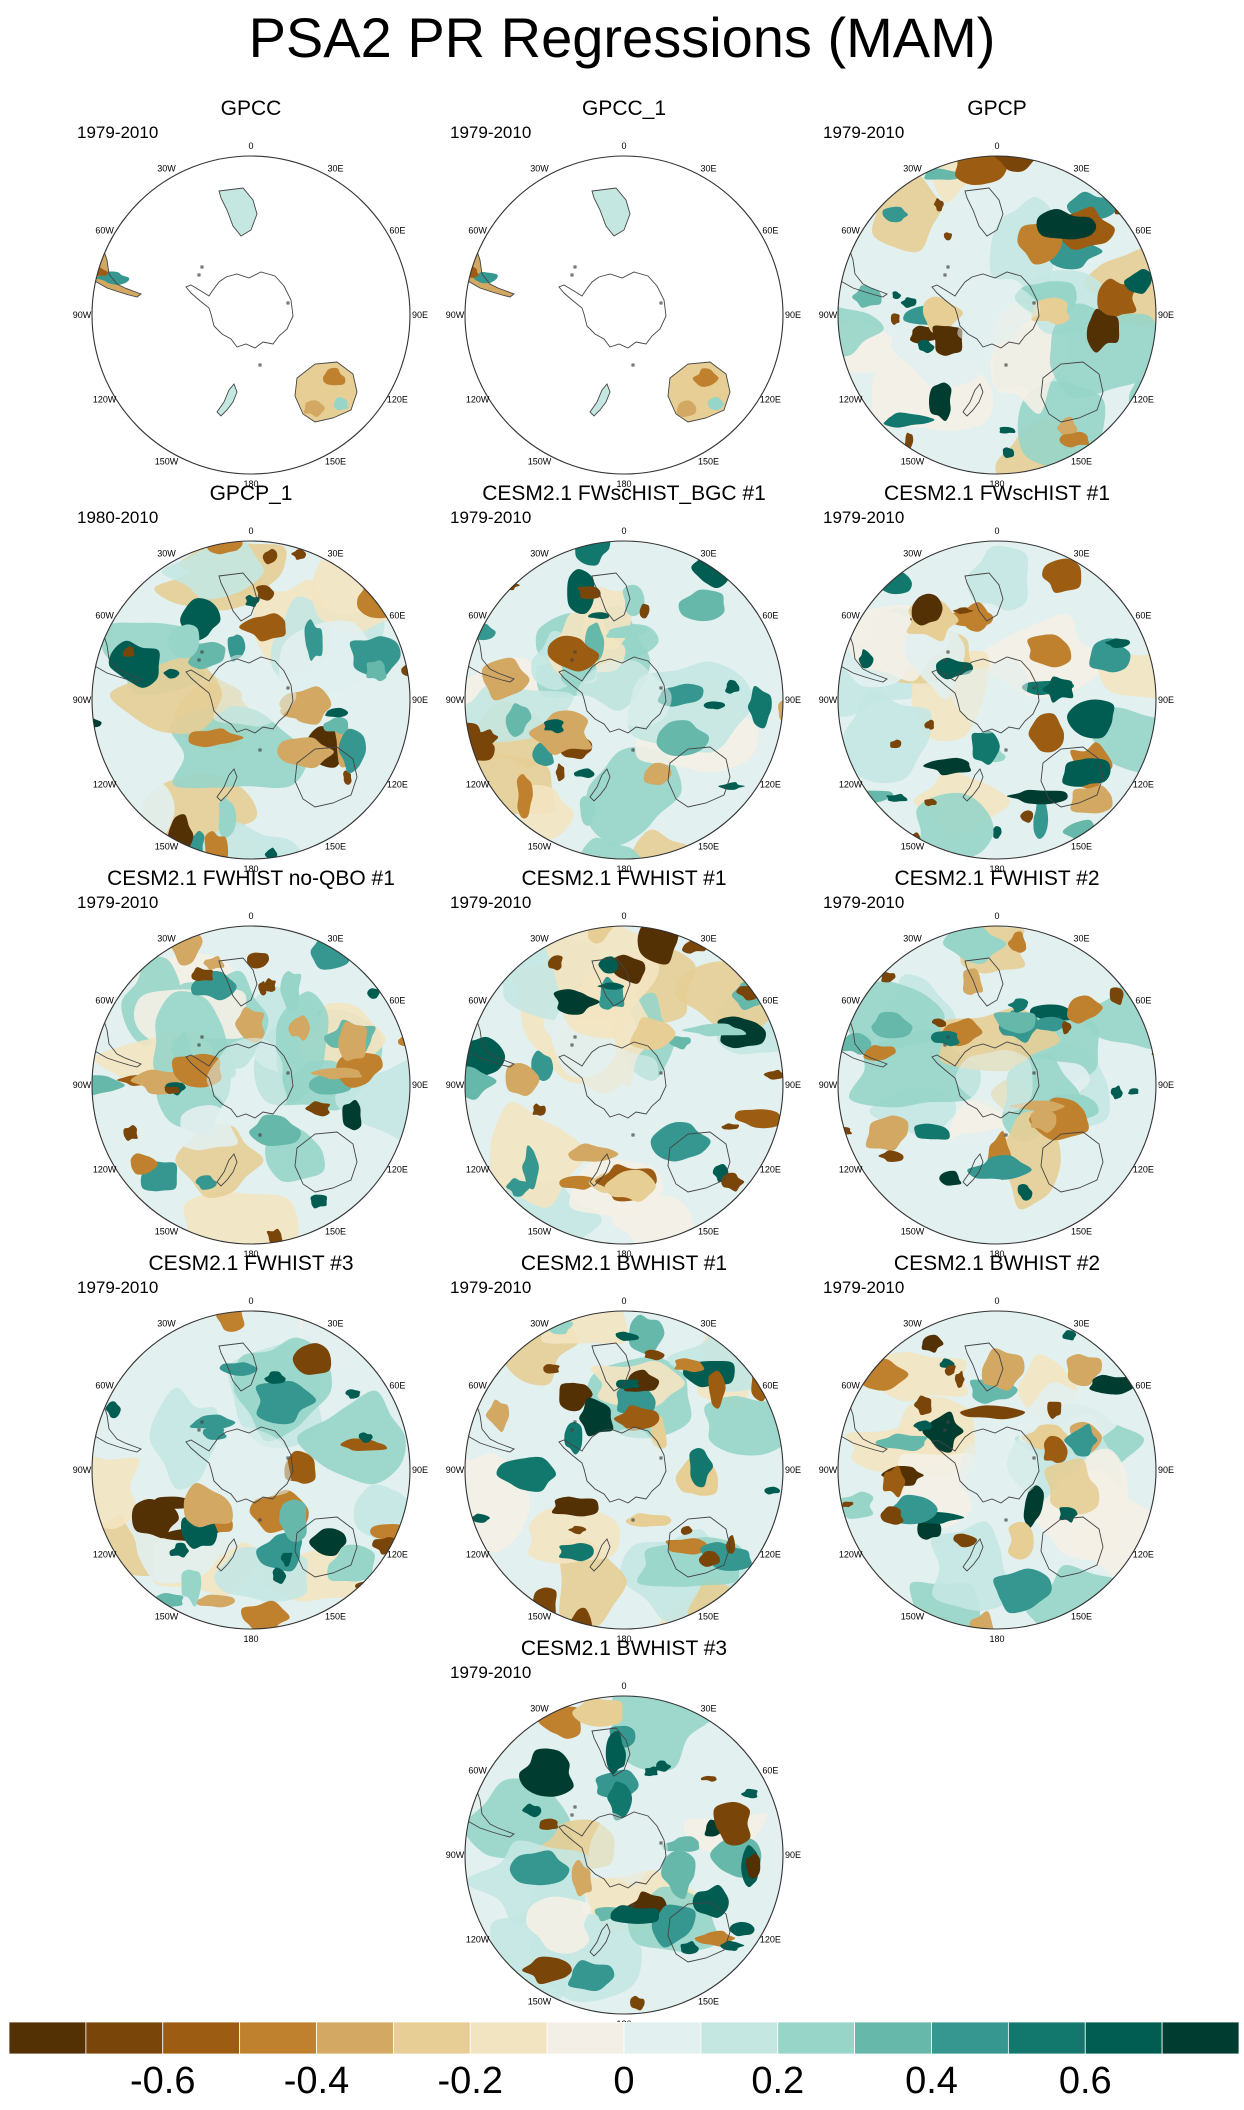  I want to click on colorbar-label: -0.6, so click(163, 2081).